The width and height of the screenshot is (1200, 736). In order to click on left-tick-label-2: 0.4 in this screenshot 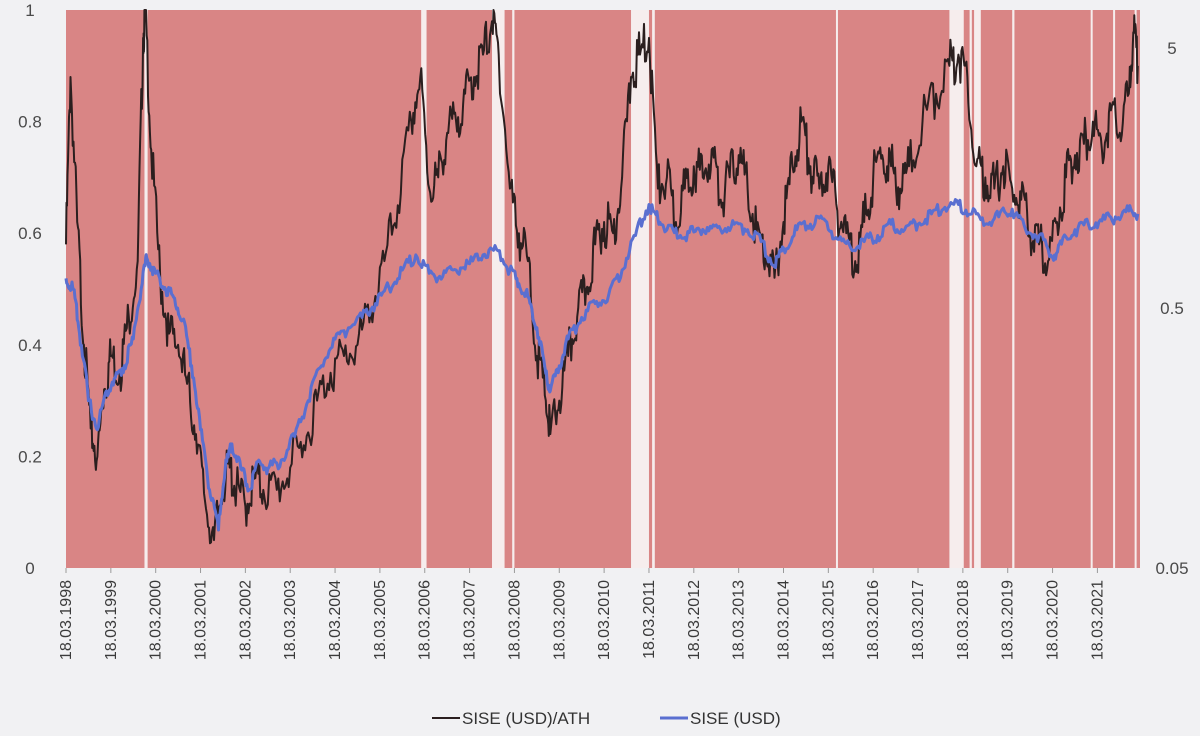, I will do `click(30, 345)`.